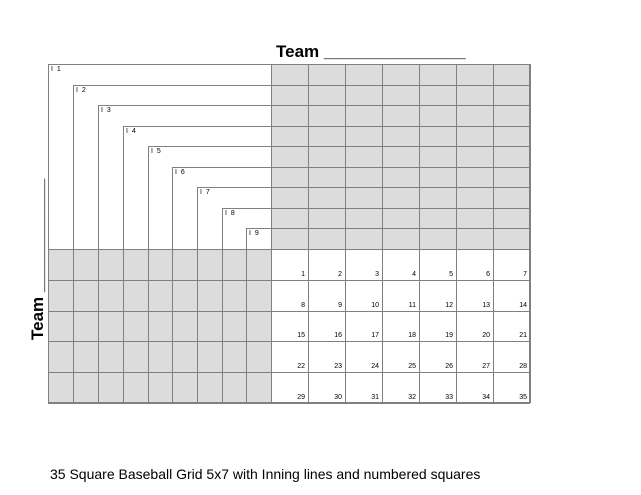 The height and width of the screenshot is (495, 641). Describe the element at coordinates (488, 274) in the screenshot. I see `square-number: 6` at that location.